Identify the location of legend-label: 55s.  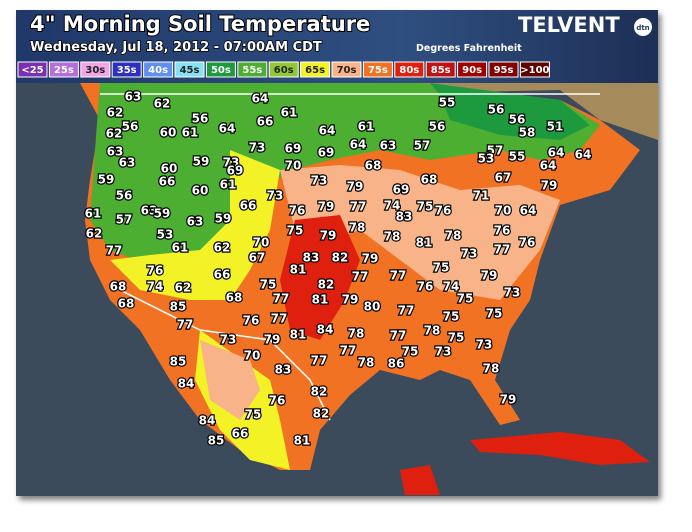
(252, 70).